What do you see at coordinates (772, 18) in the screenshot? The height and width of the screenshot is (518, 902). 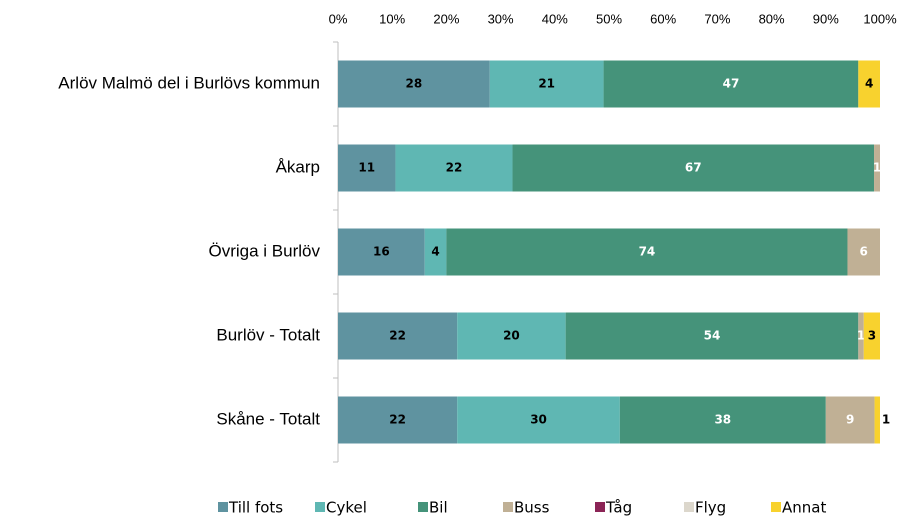 I see `x-tick-label: 80%` at bounding box center [772, 18].